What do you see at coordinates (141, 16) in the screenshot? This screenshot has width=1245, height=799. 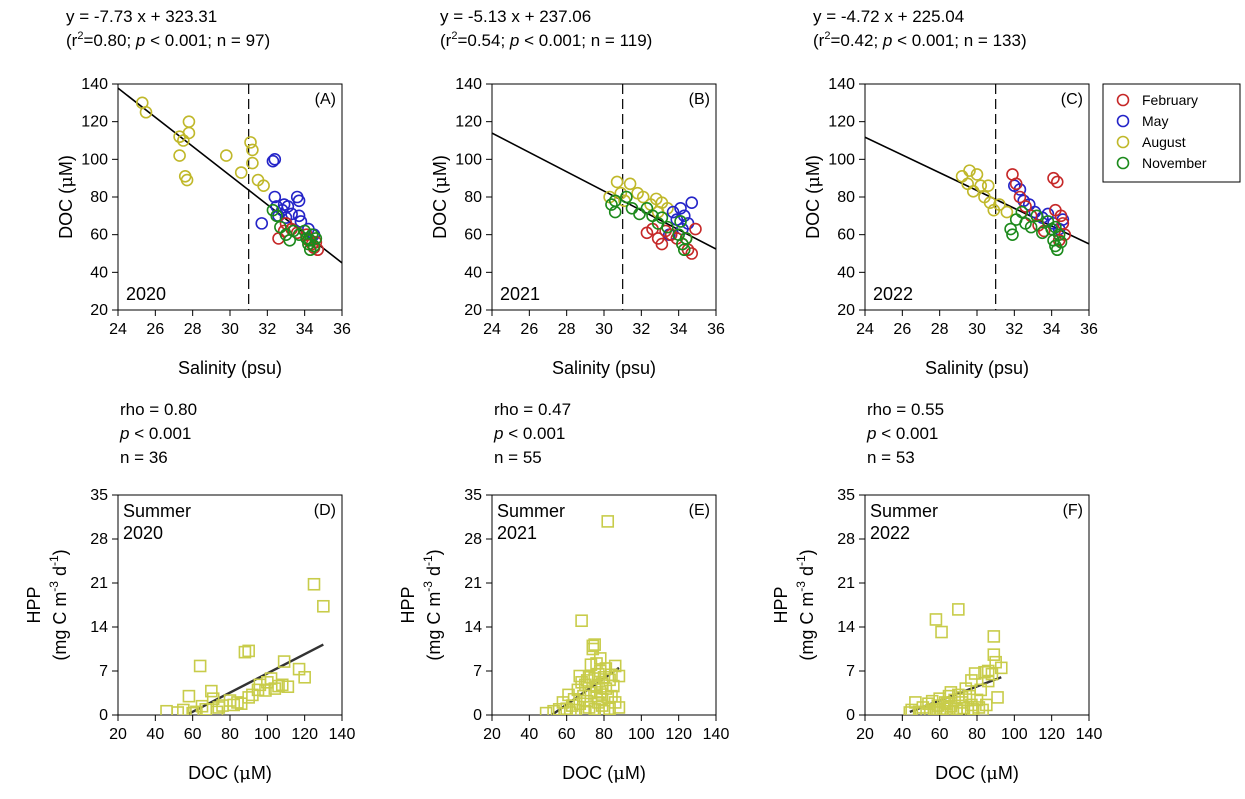 I see `regression-equation: y = -7.73 x + 323.31` at bounding box center [141, 16].